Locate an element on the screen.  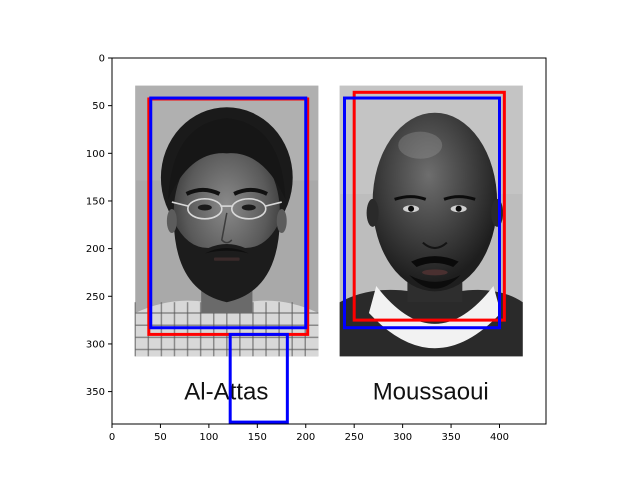
glasses is located at coordinates (226, 209).